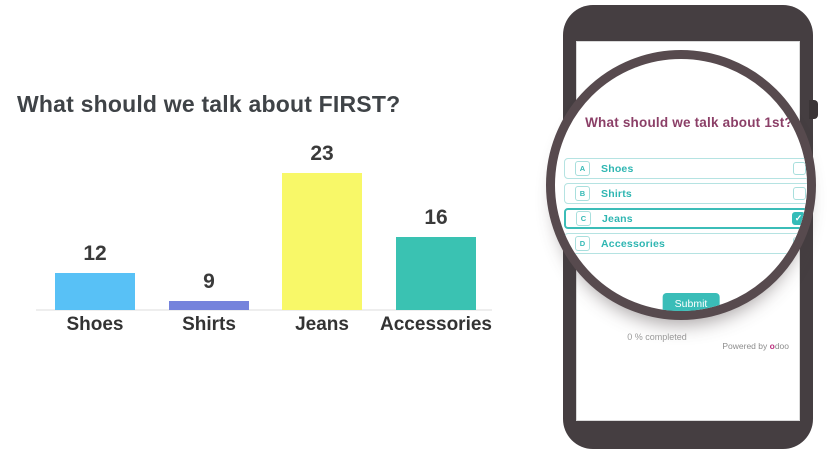 The height and width of the screenshot is (452, 838). What do you see at coordinates (582, 193) in the screenshot?
I see `option-letter-badge: B` at bounding box center [582, 193].